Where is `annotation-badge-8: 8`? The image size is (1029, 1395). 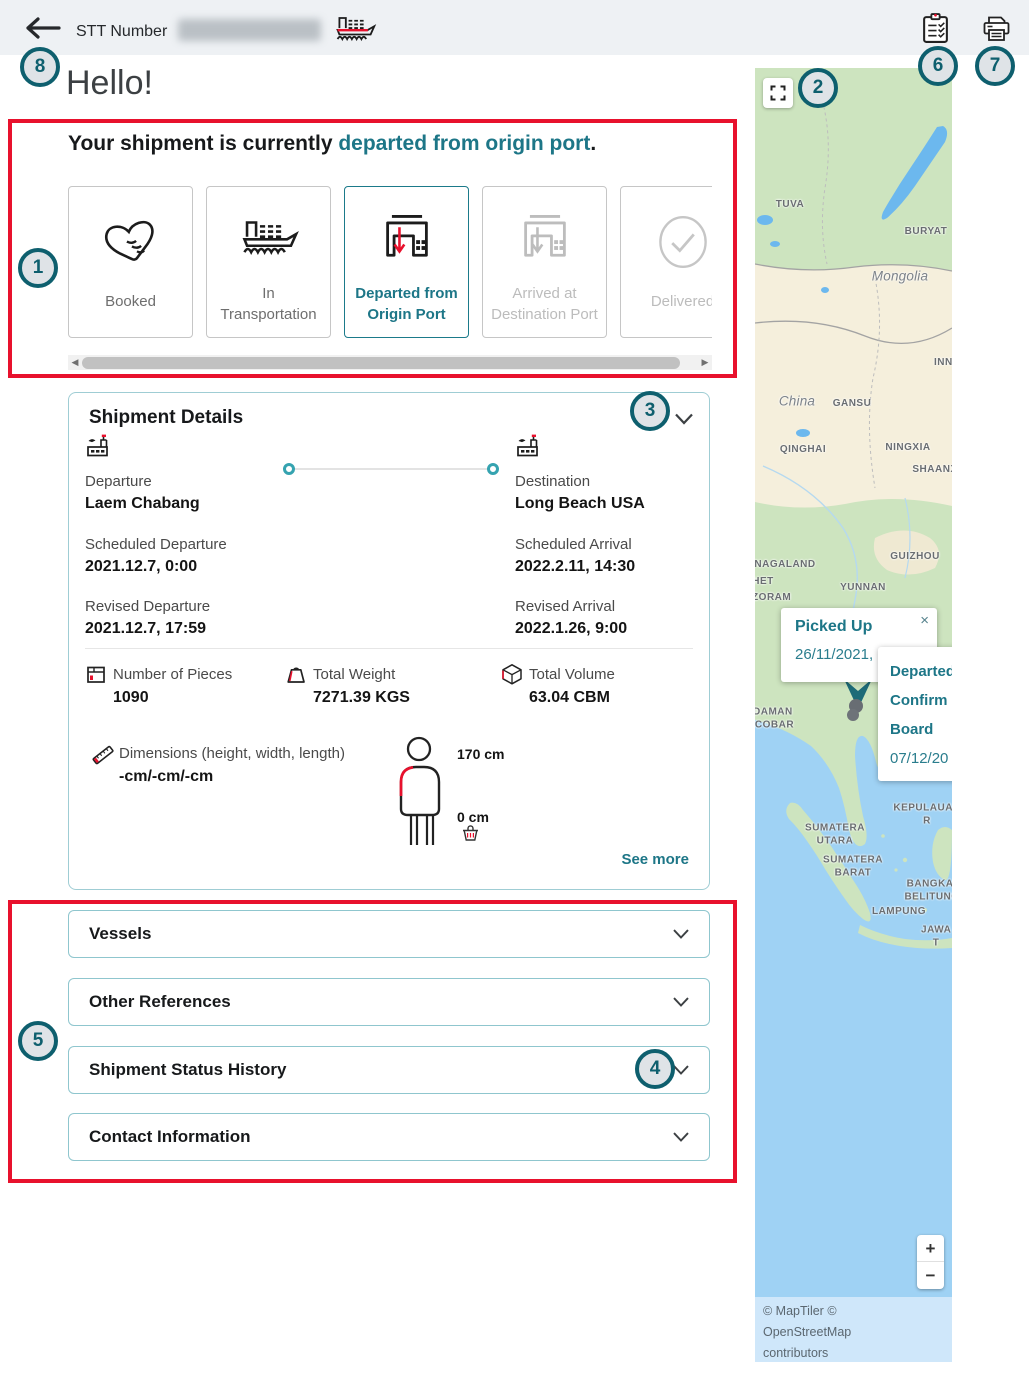 annotation-badge-8: 8 is located at coordinates (40, 67).